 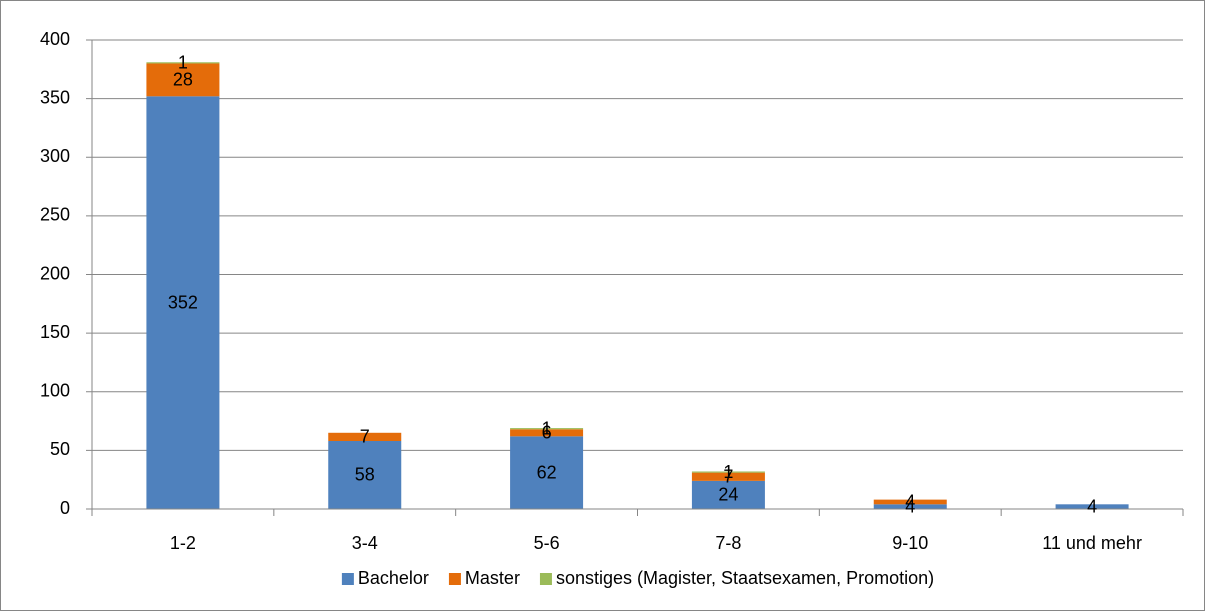 I want to click on y-tick-label: 0, so click(x=65, y=508).